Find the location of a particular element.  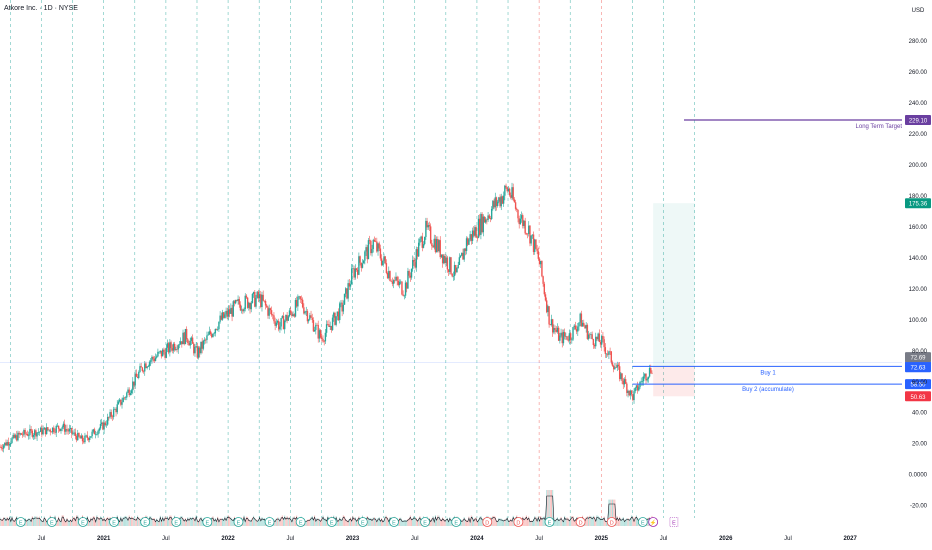

position-badge is located at coordinates (918, 203).